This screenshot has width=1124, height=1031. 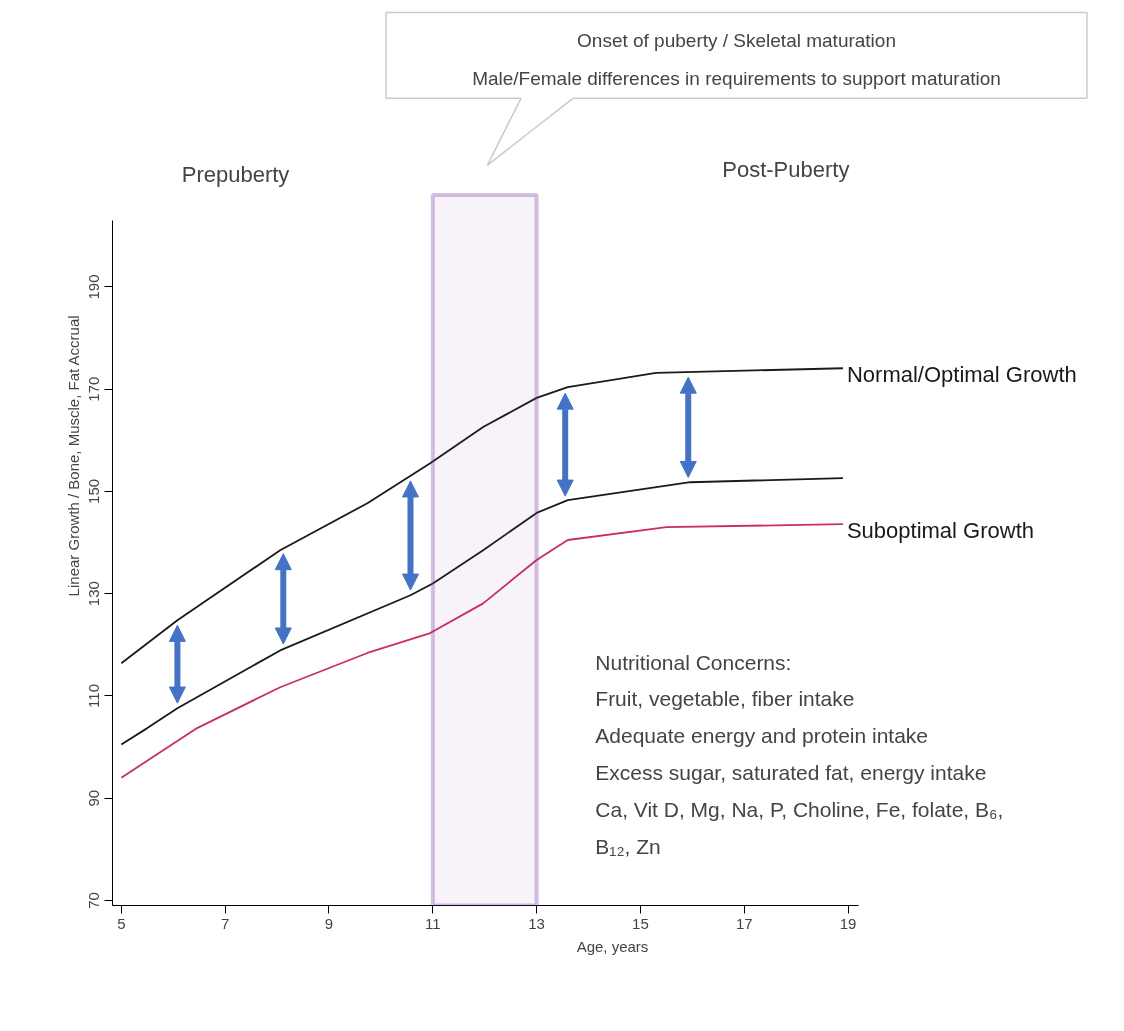 What do you see at coordinates (848, 923) in the screenshot?
I see `x-tick-label: 19` at bounding box center [848, 923].